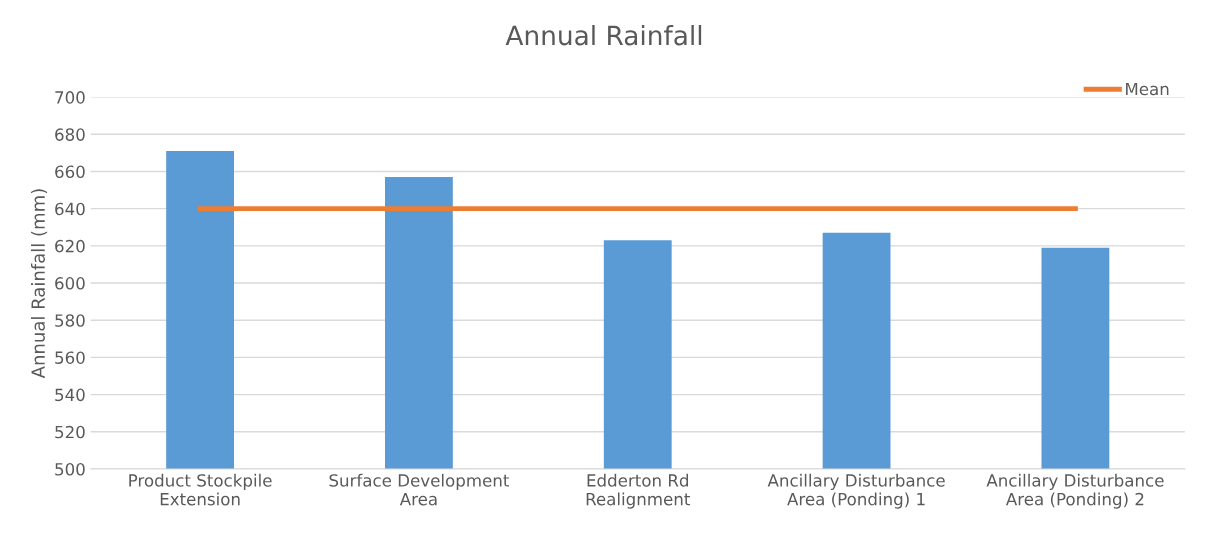  I want to click on y-tick-label: 540, so click(70, 395).